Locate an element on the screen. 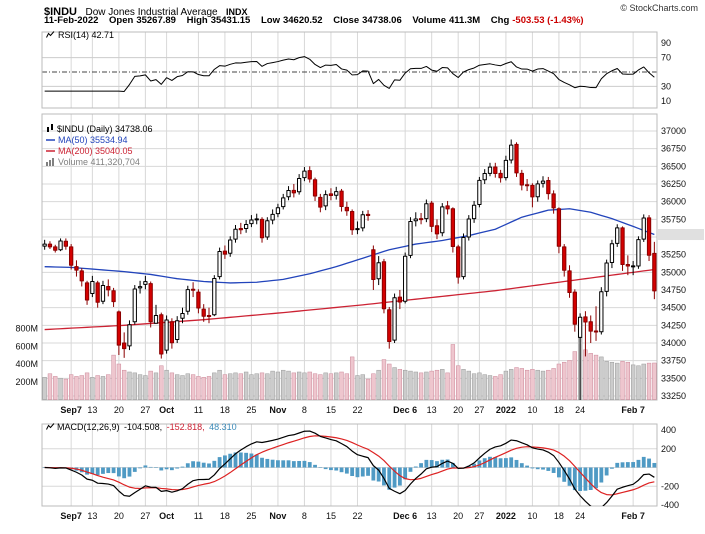 The width and height of the screenshot is (705, 534). rsi-legend: RSI(14) 42.71 is located at coordinates (80, 35).